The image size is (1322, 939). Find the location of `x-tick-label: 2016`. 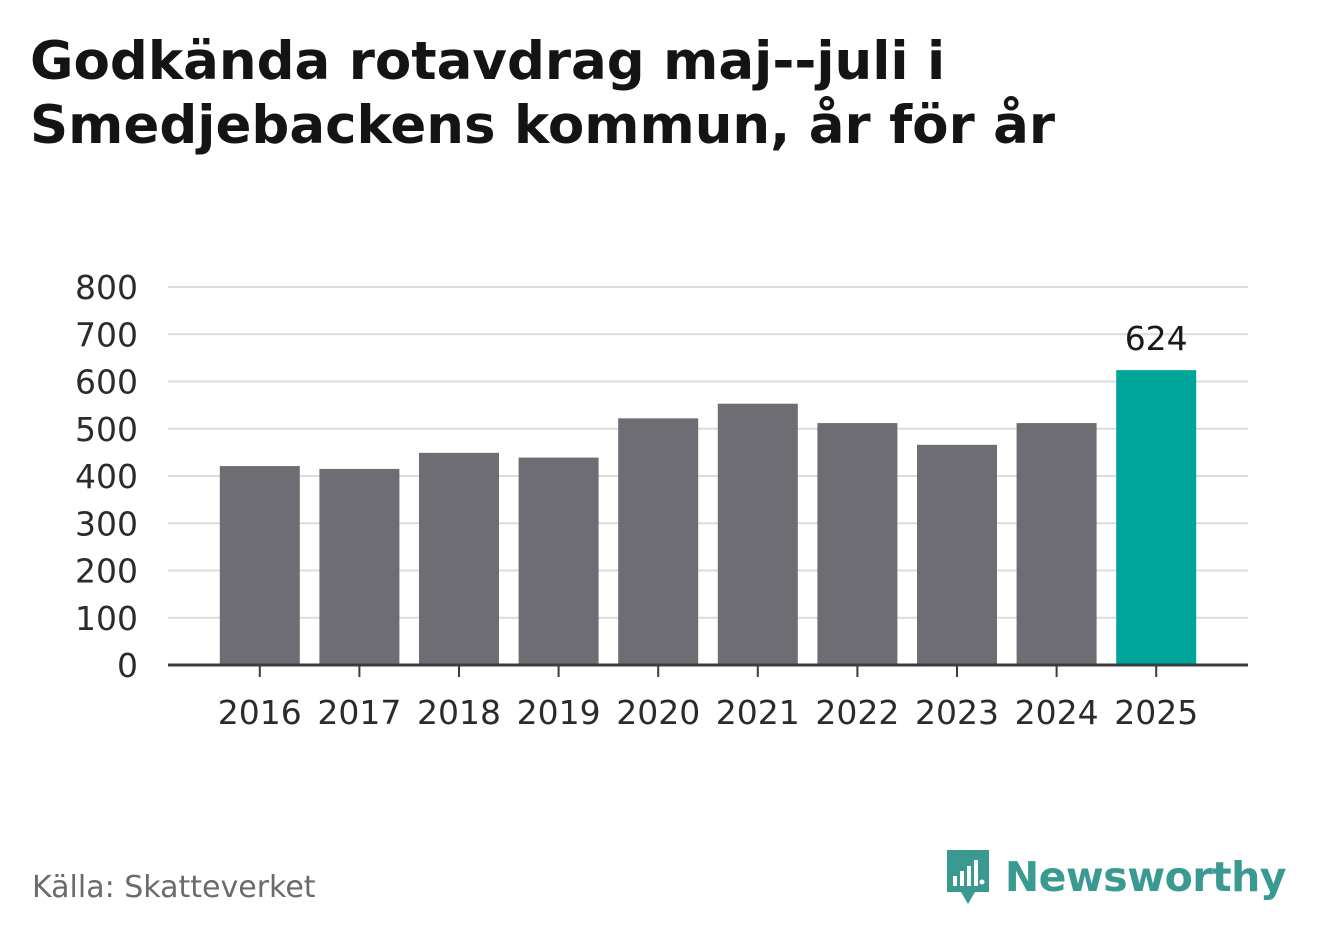

x-tick-label: 2016 is located at coordinates (260, 712).